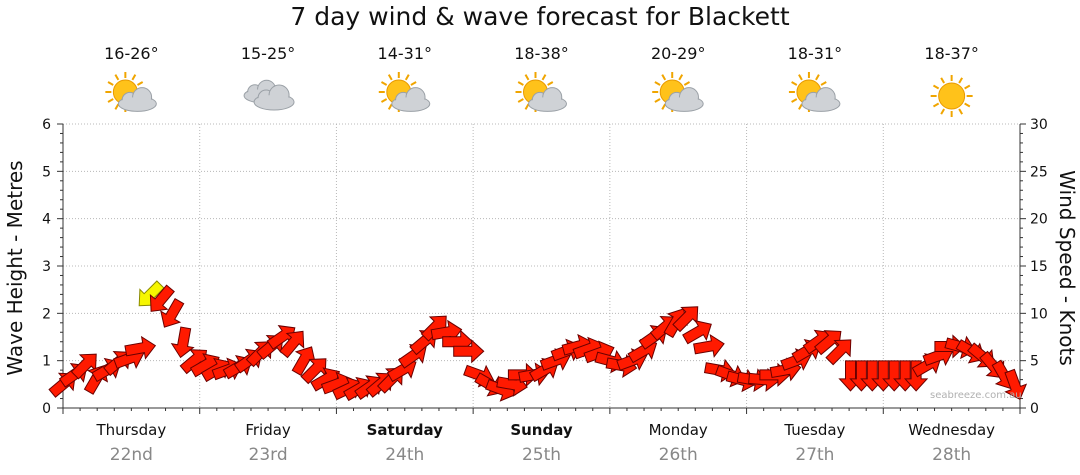  Describe the element at coordinates (268, 53) in the screenshot. I see `day-temperature: 15-25°` at that location.